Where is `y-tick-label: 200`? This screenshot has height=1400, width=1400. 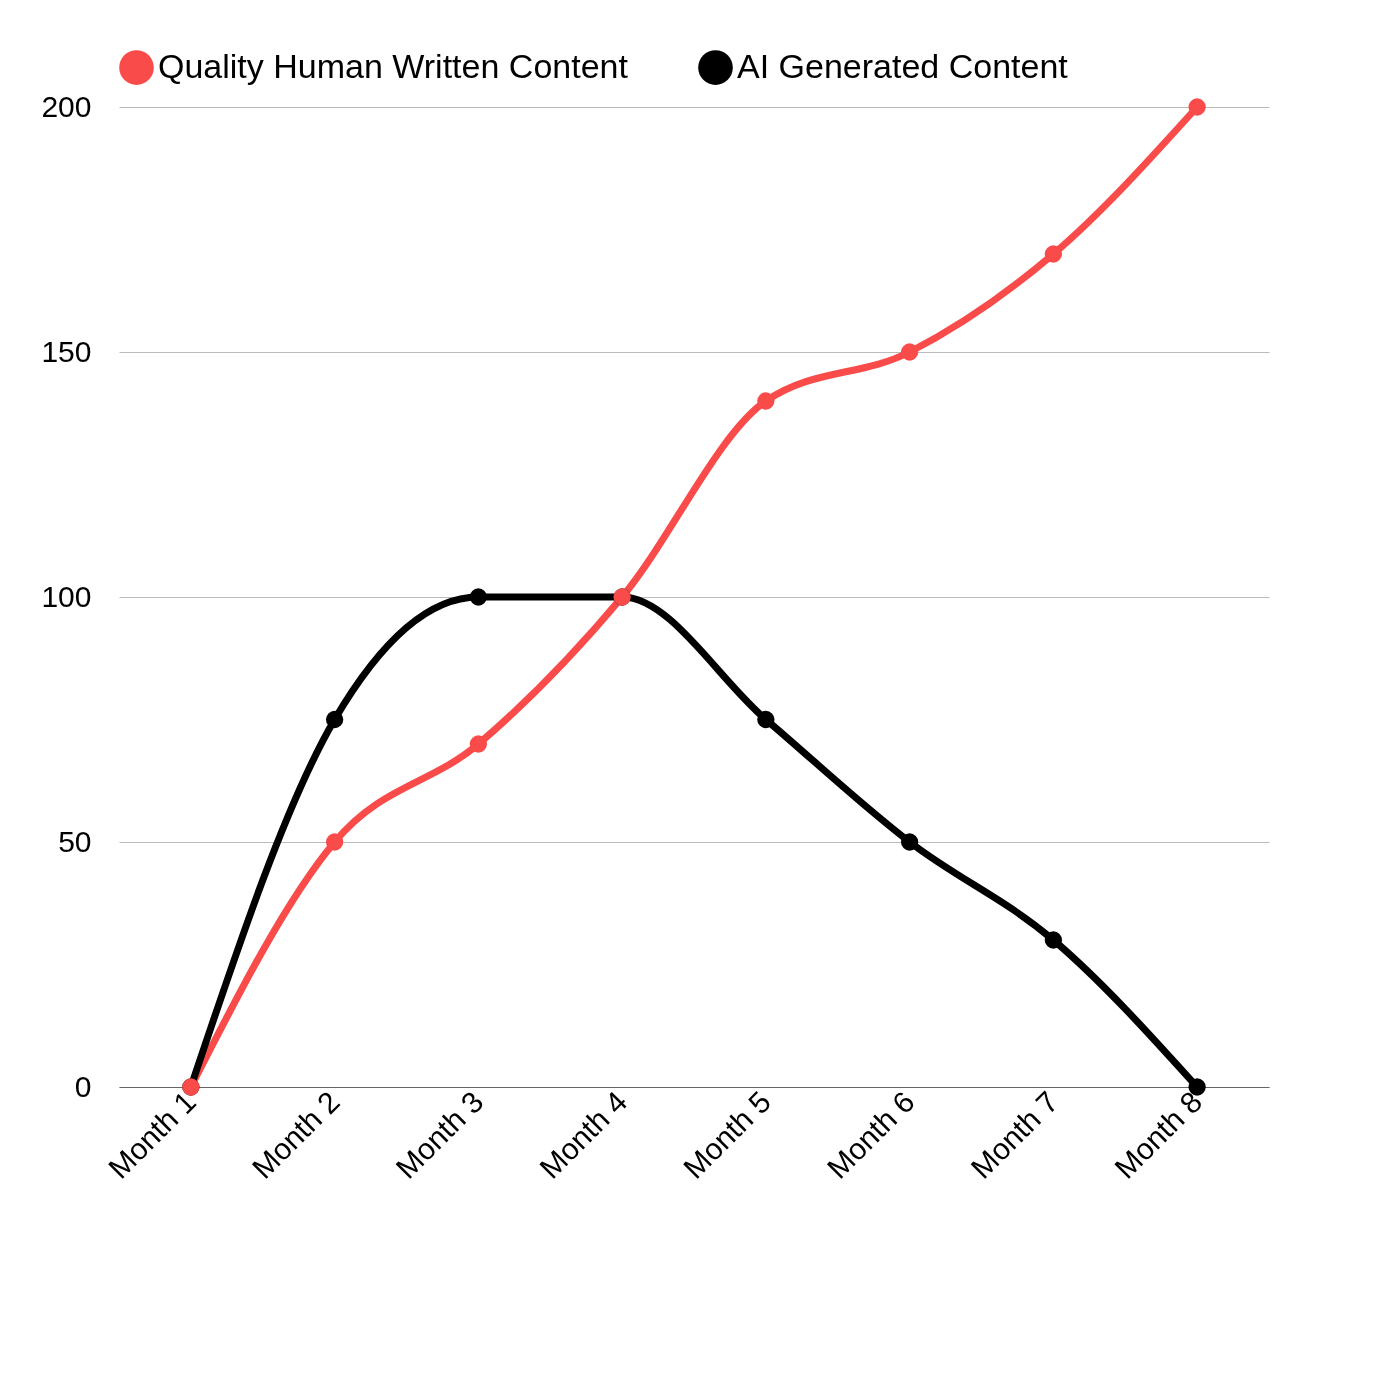
y-tick-label: 200 is located at coordinates (66, 106).